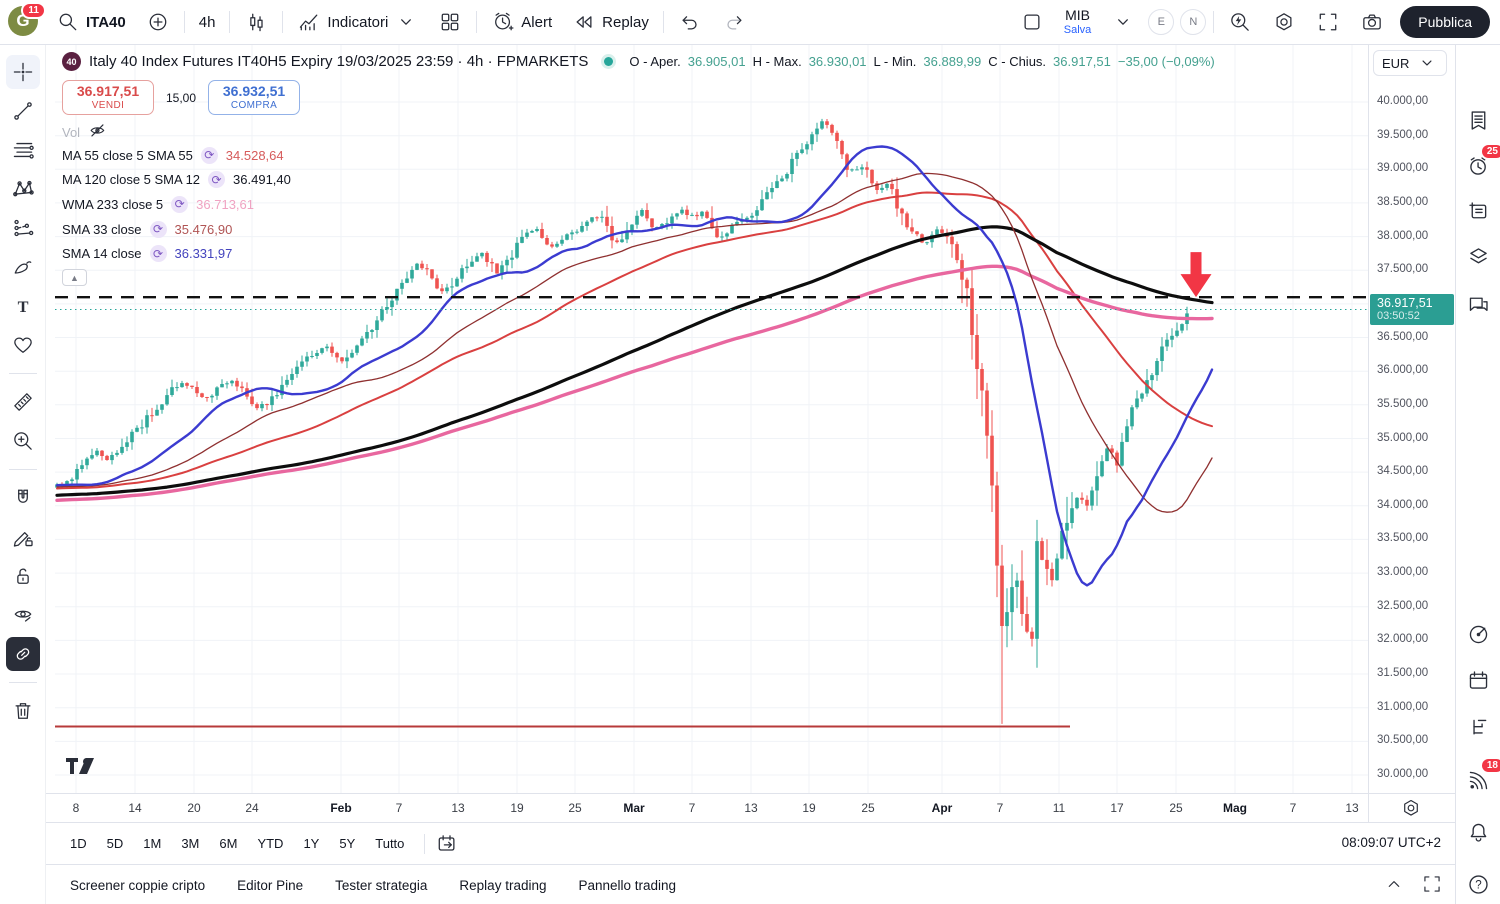  I want to click on compare-add-button, so click(158, 22).